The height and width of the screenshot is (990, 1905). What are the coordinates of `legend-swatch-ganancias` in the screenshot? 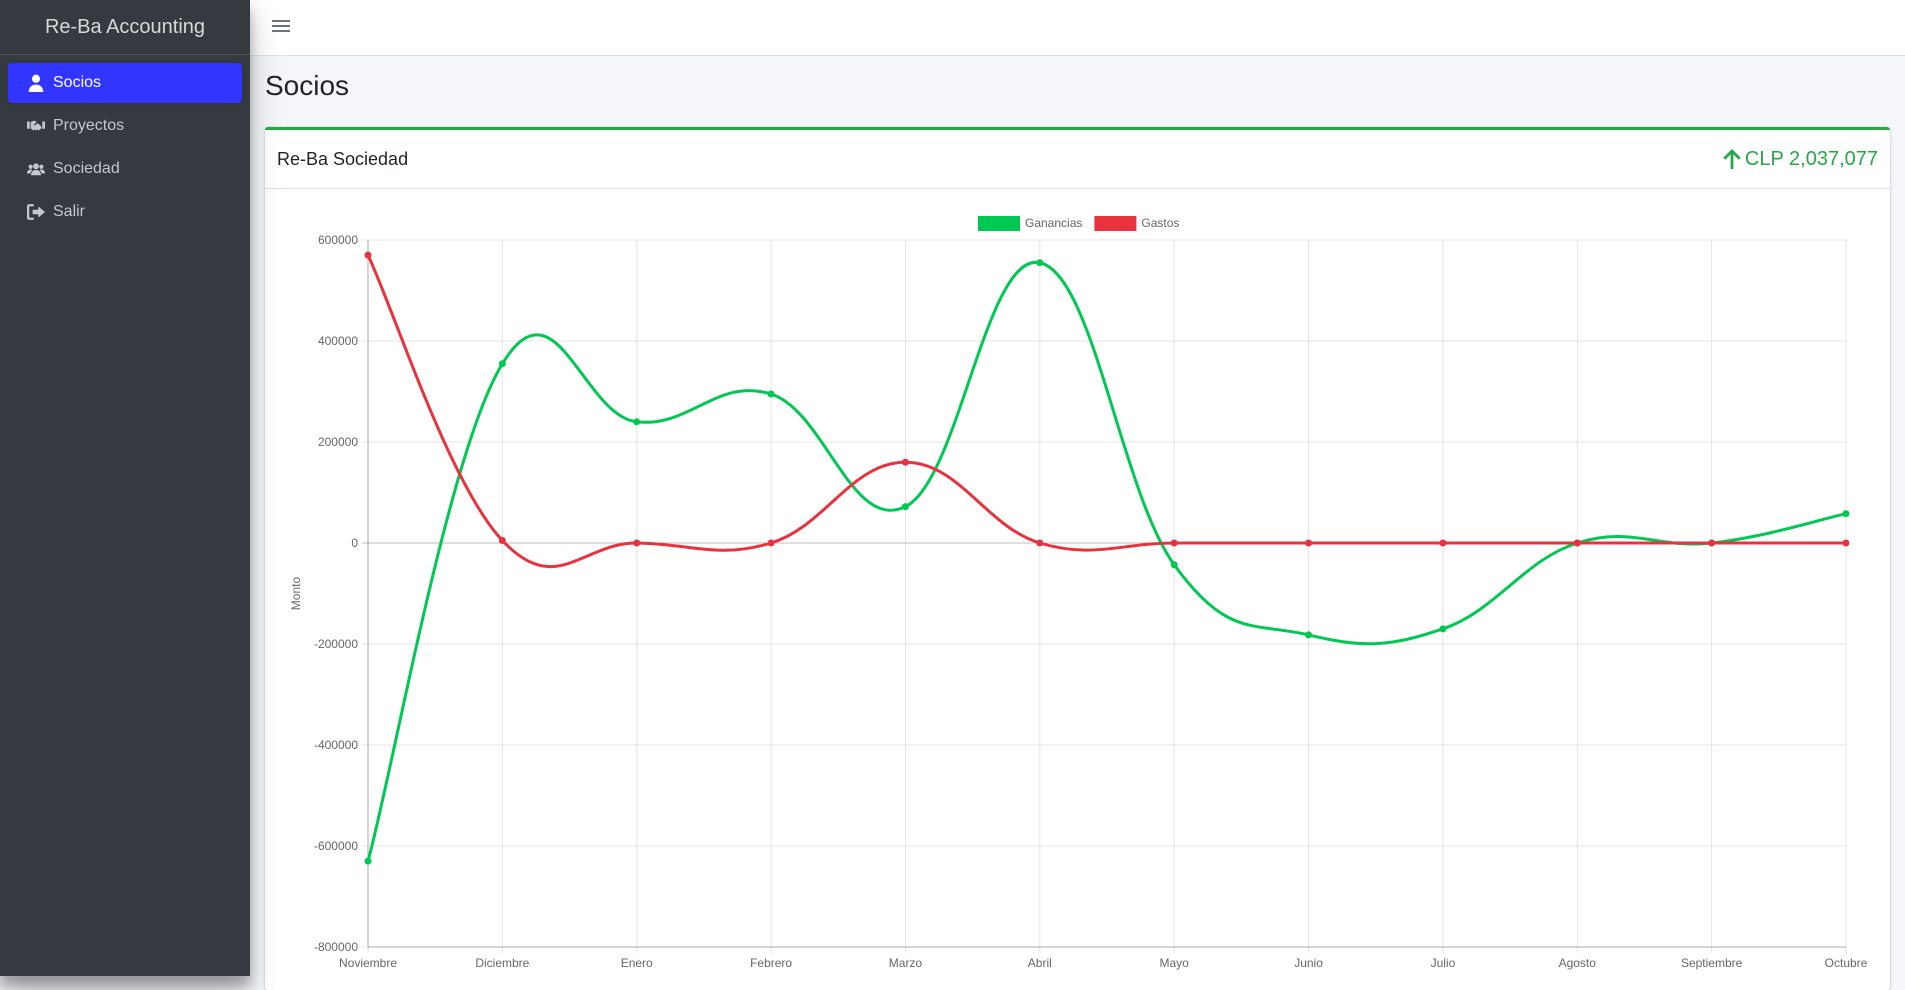 It's located at (999, 223).